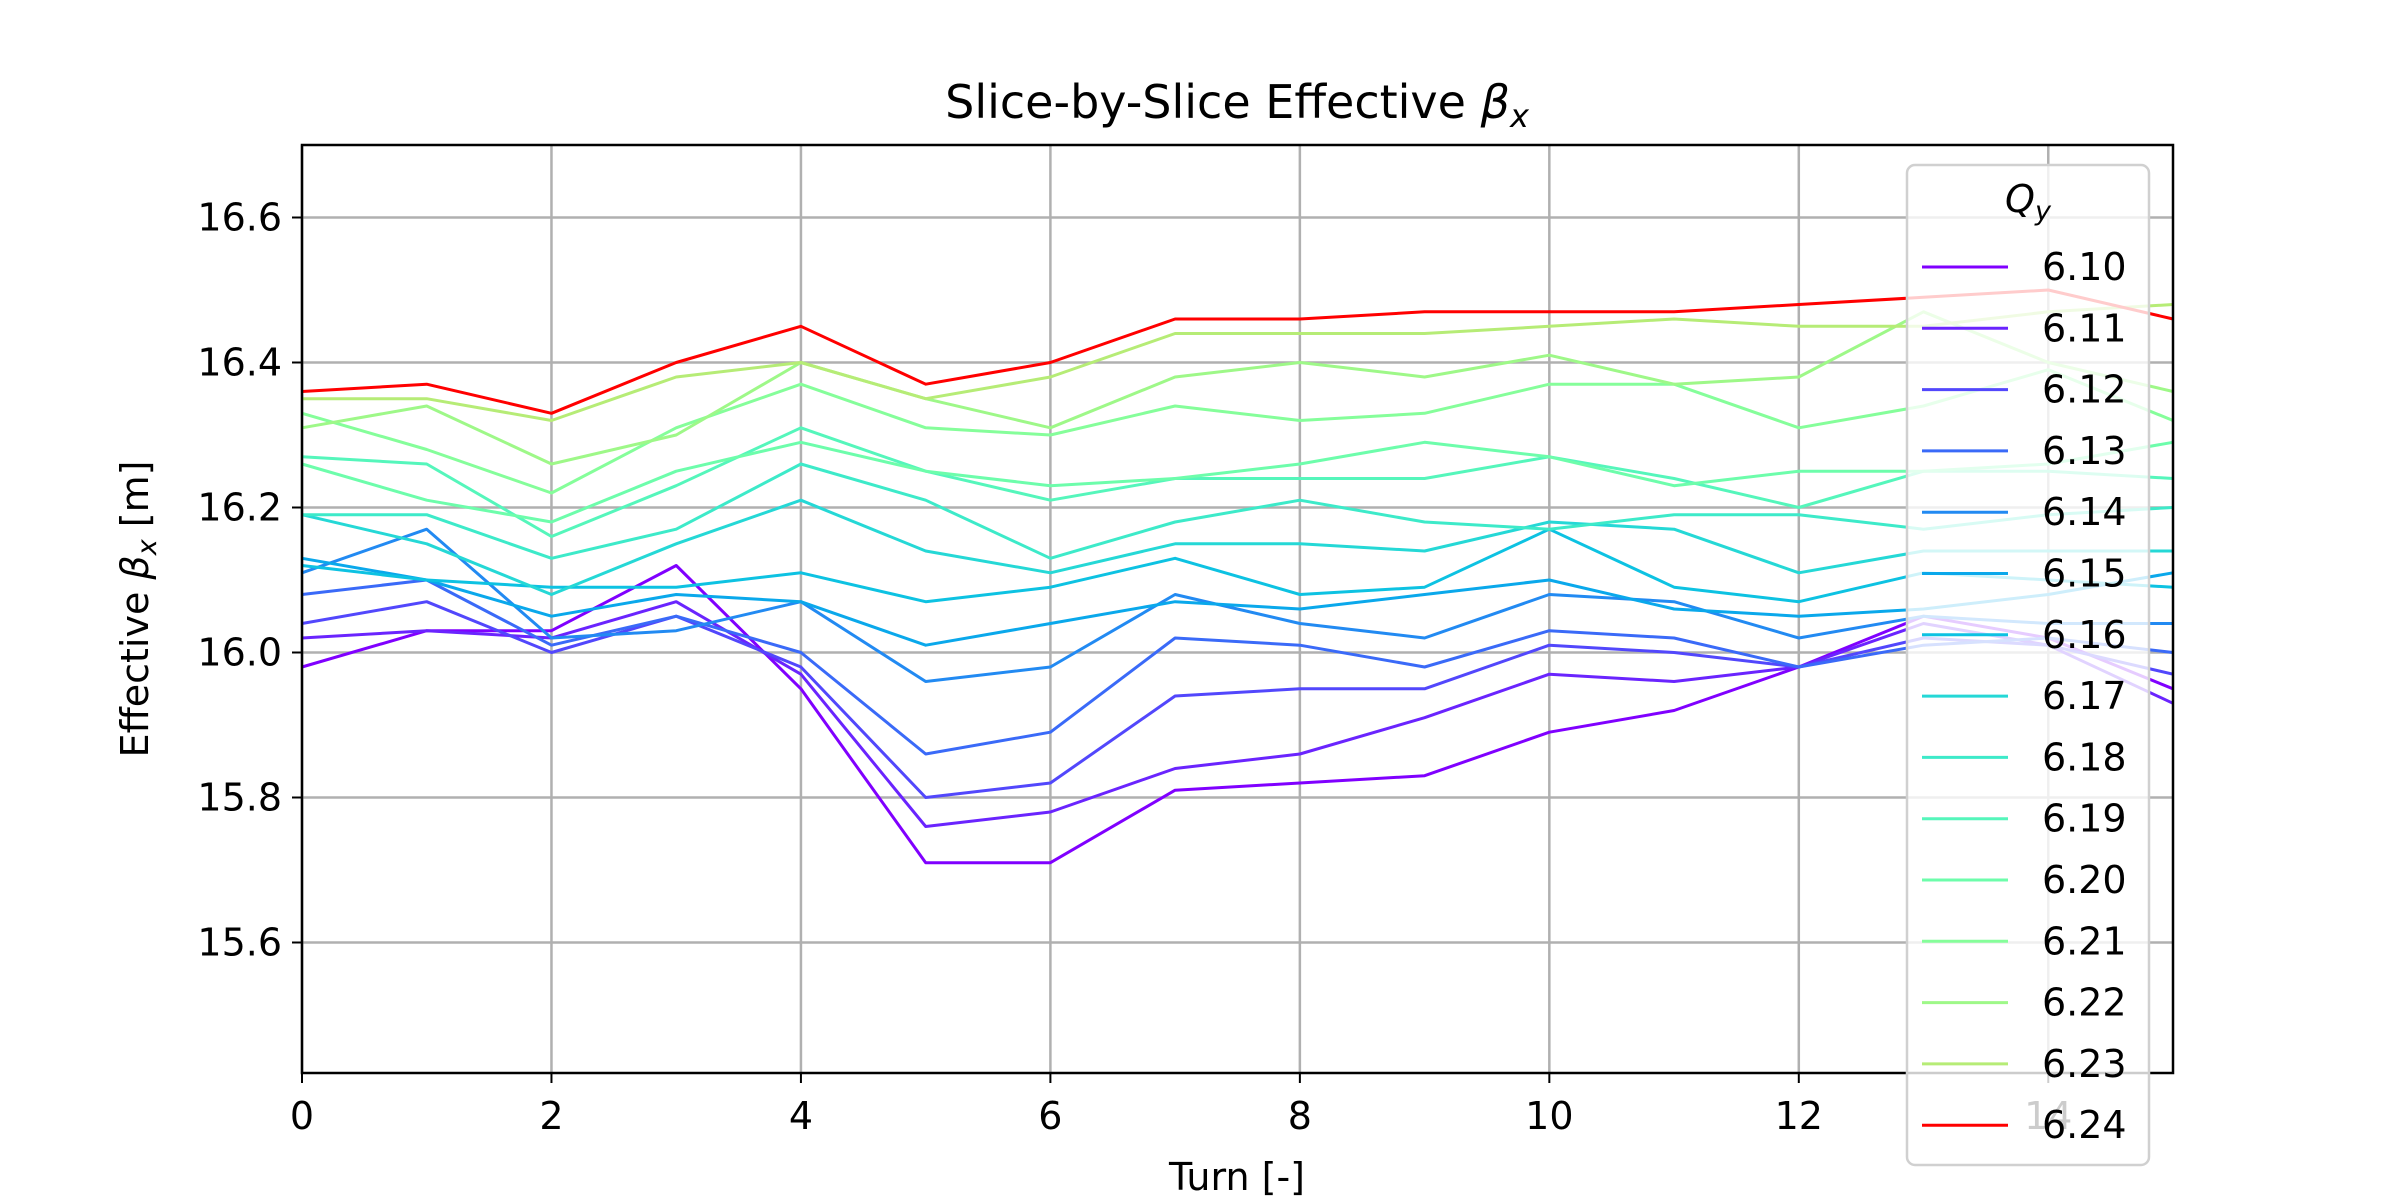 This screenshot has width=2400, height=1200. I want to click on x-tick-label: 0, so click(302, 1116).